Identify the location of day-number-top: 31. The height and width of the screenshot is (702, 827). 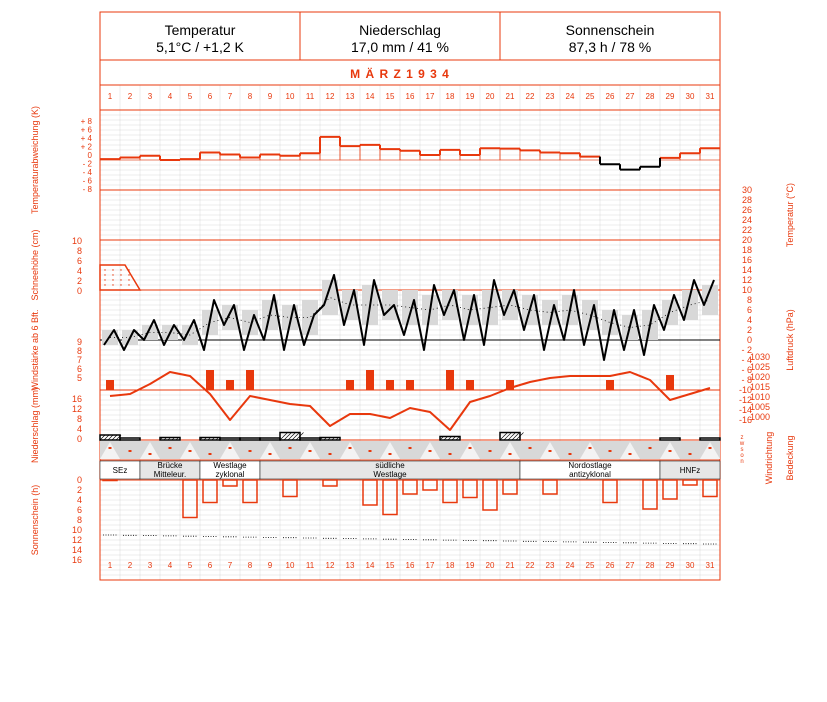
(710, 96).